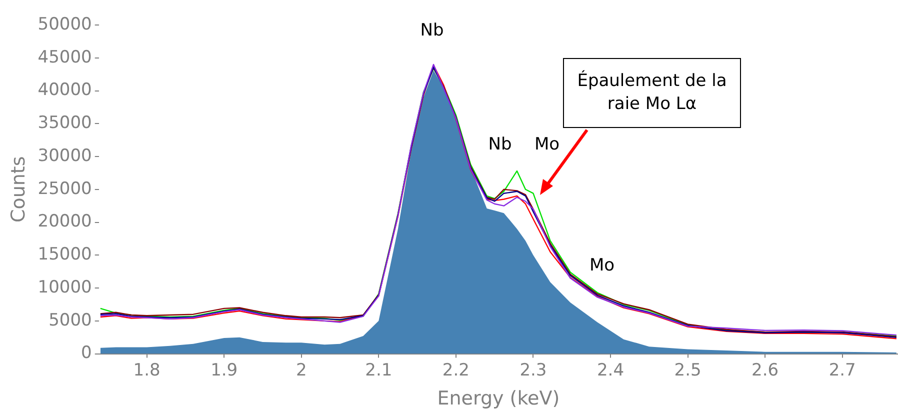 This screenshot has width=898, height=415. Describe the element at coordinates (65, 287) in the screenshot. I see `y-tick-label: 10000` at that location.